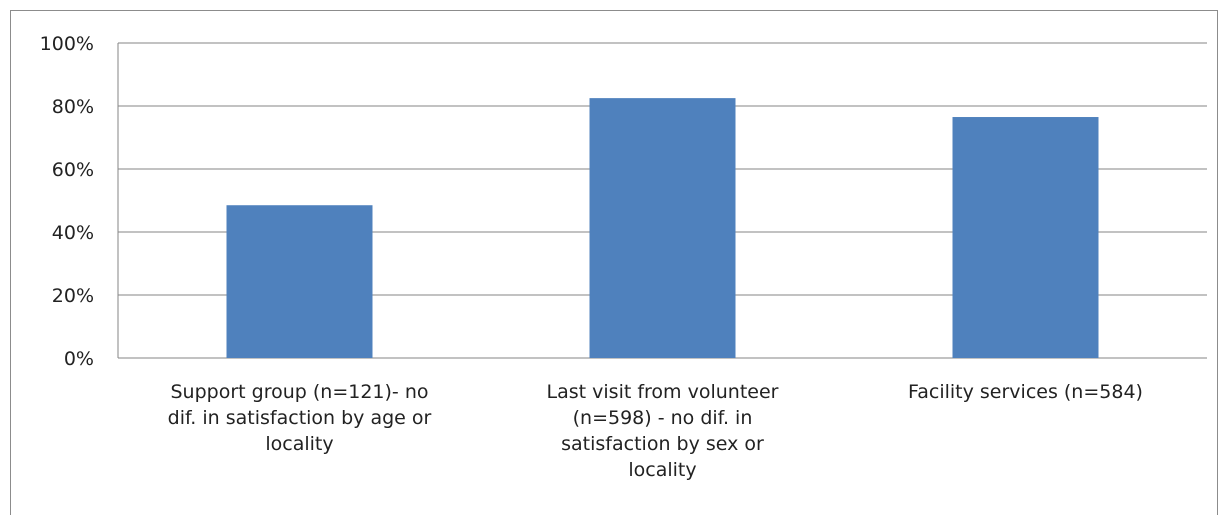 This screenshot has width=1225, height=515. Describe the element at coordinates (67, 44) in the screenshot. I see `y-tick-label: 100%` at that location.